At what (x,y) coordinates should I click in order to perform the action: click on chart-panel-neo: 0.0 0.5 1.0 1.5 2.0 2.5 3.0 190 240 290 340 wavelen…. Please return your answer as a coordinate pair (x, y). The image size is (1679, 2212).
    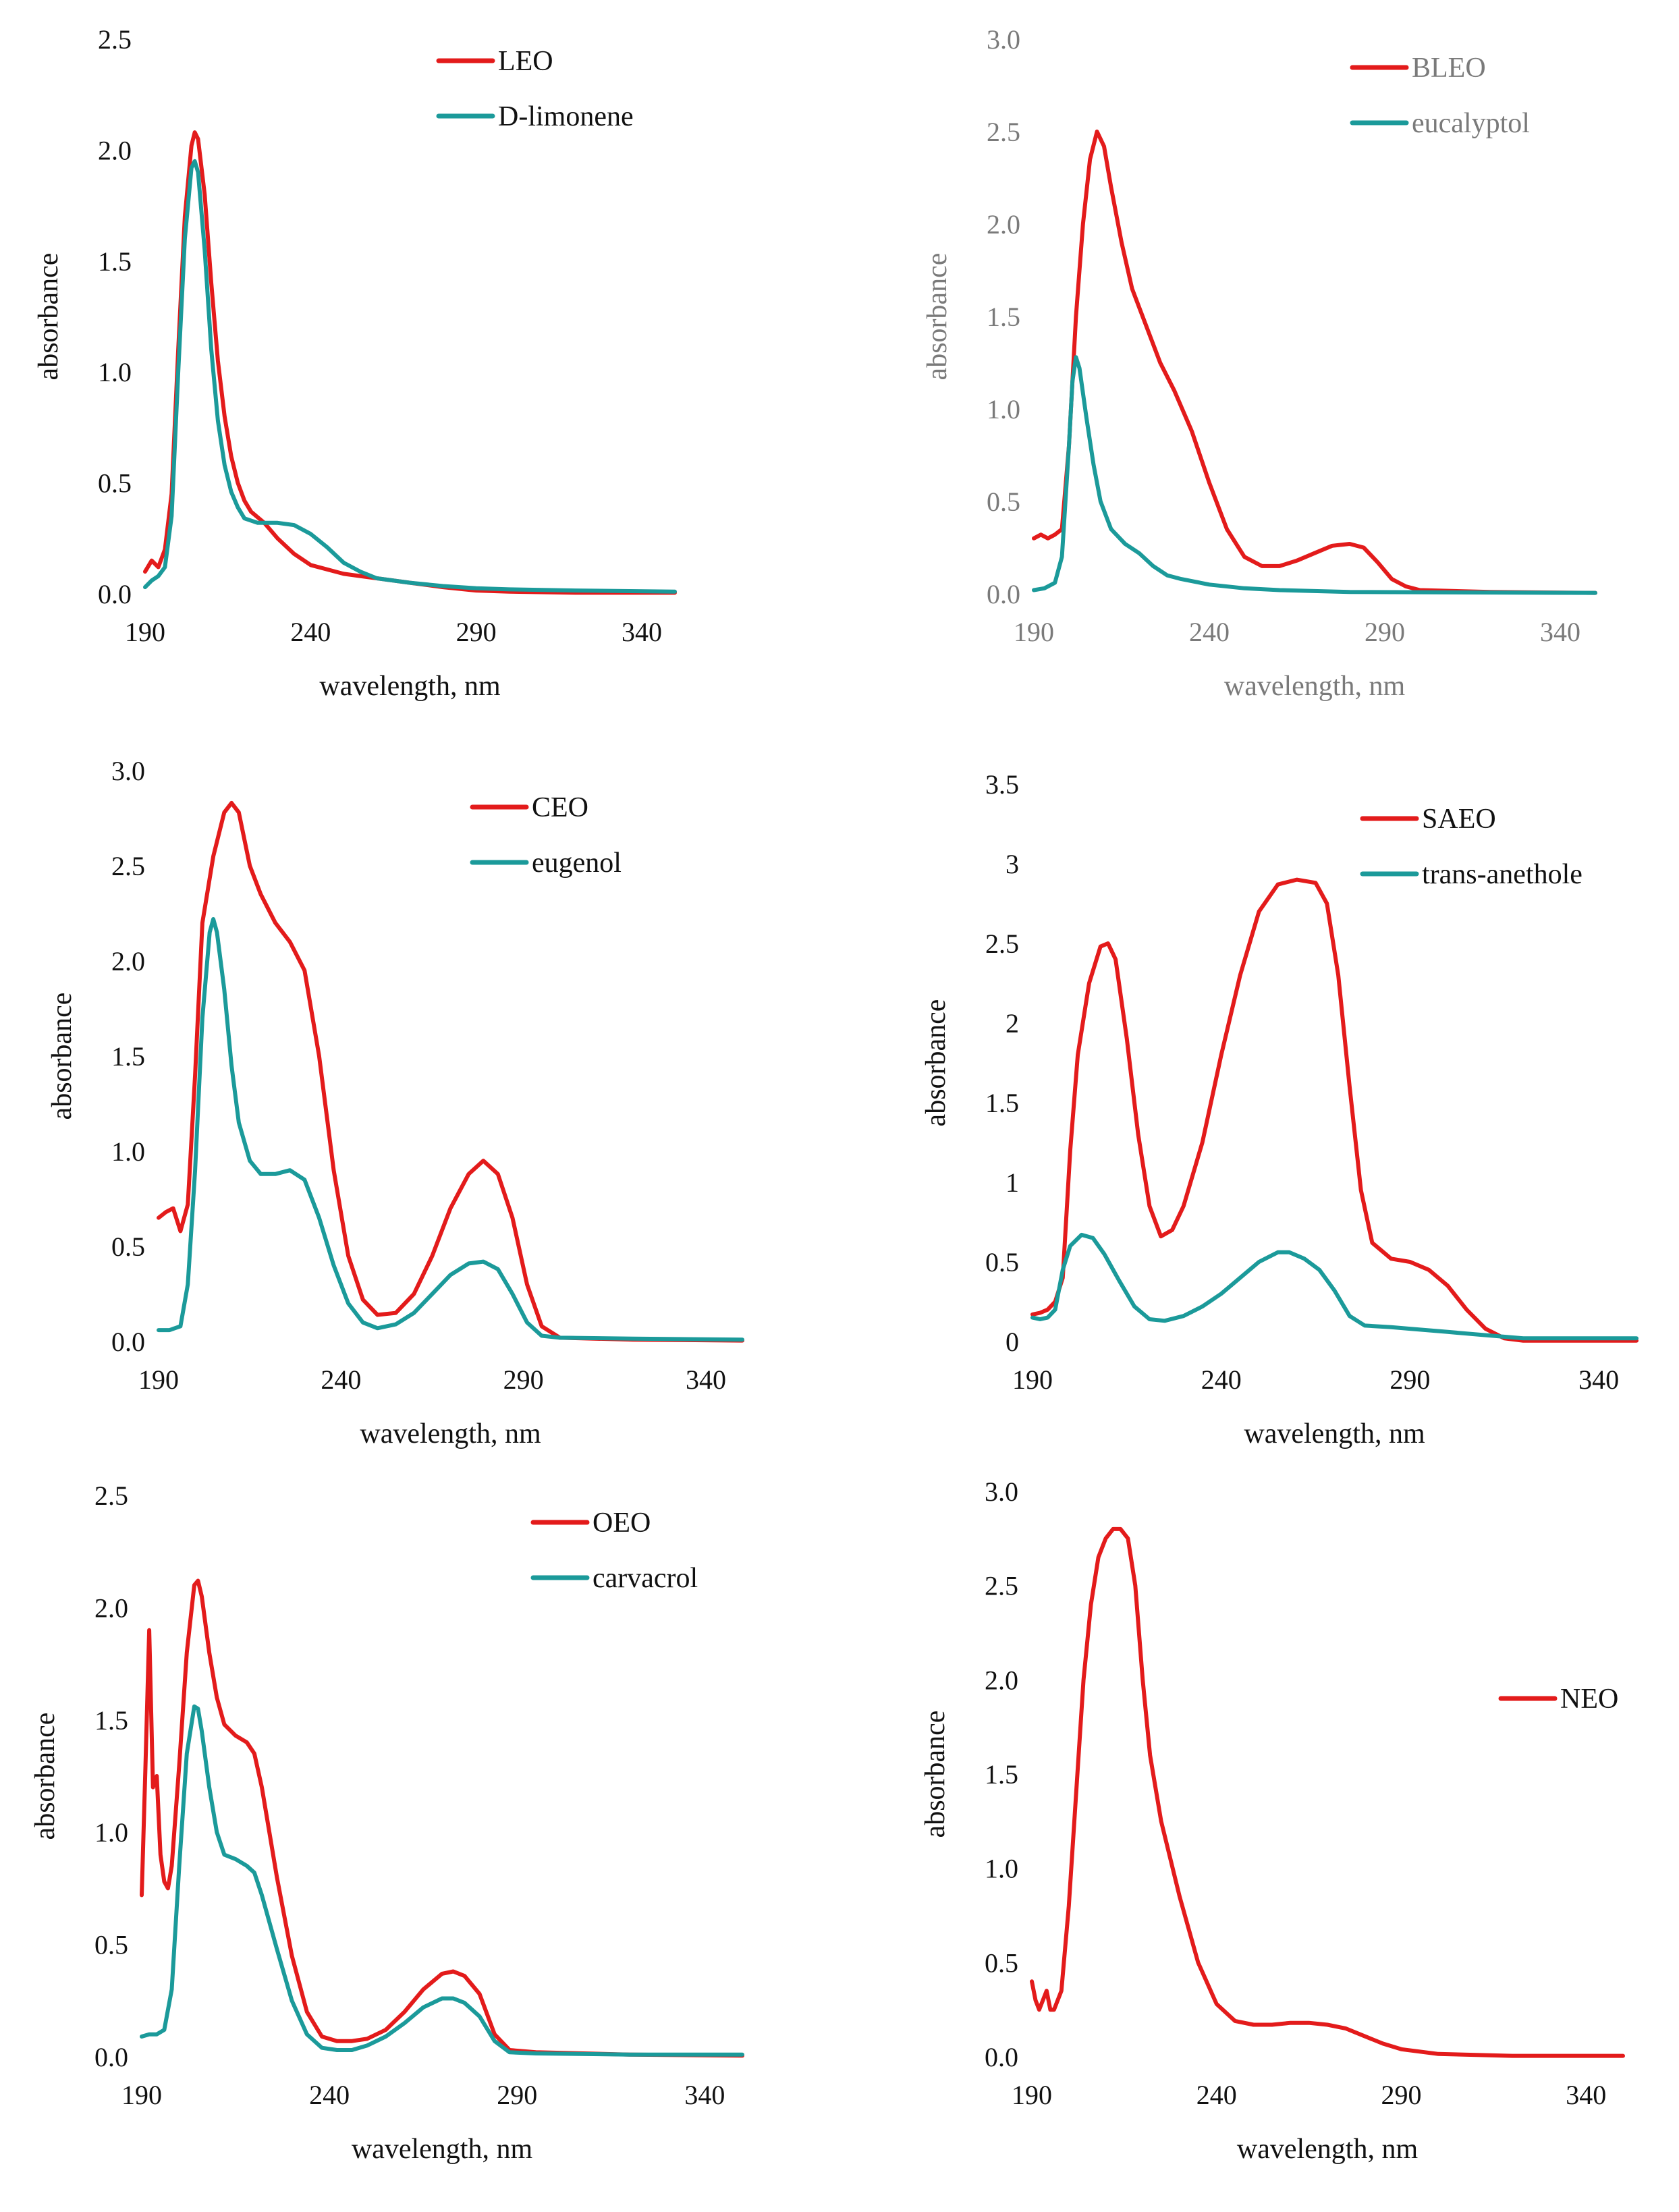
    Looking at the image, I should click on (1272, 1820).